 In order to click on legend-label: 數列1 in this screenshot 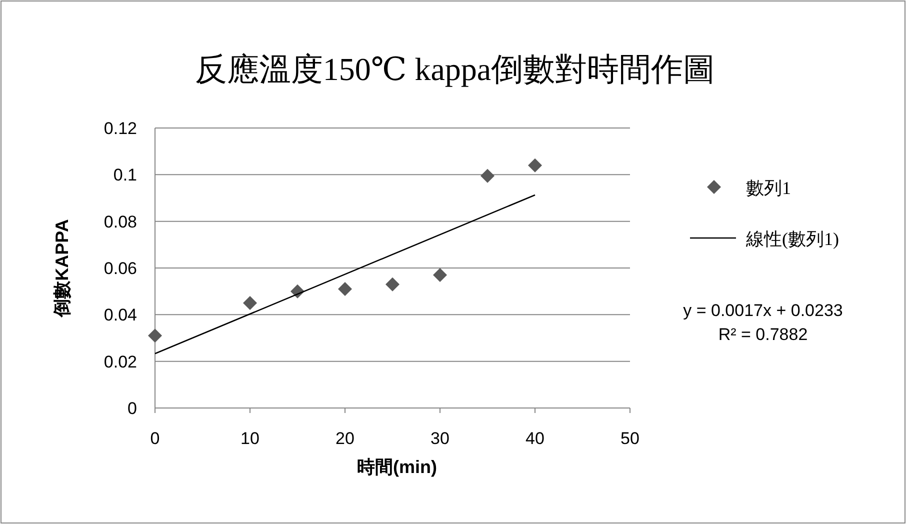, I will do `click(768, 188)`.